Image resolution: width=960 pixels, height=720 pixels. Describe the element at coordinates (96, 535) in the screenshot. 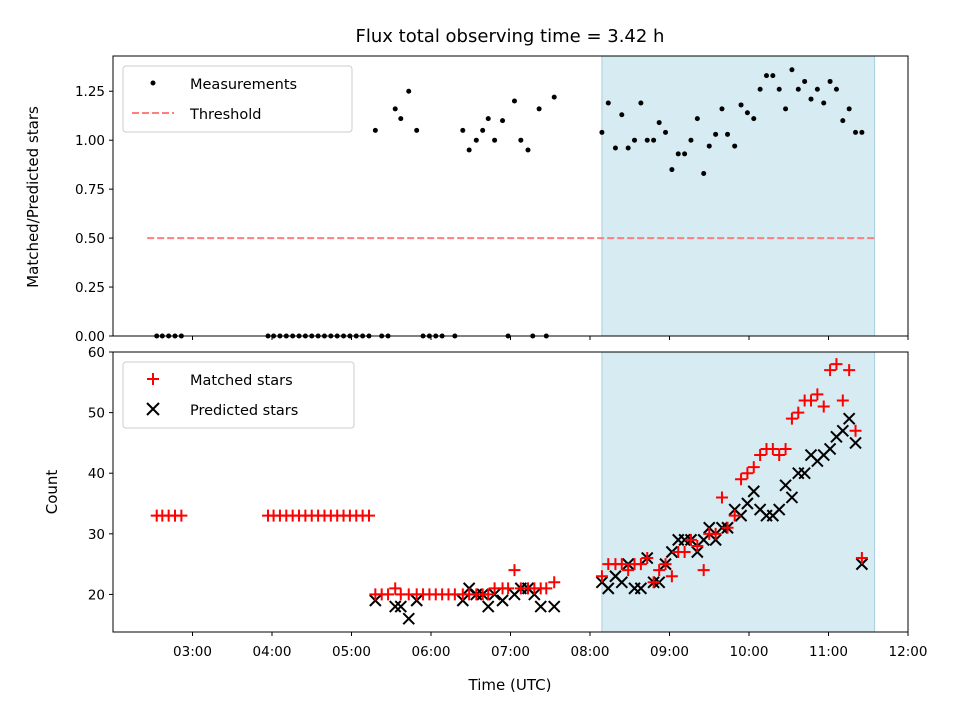

I see `y-tick-label: 30` at that location.